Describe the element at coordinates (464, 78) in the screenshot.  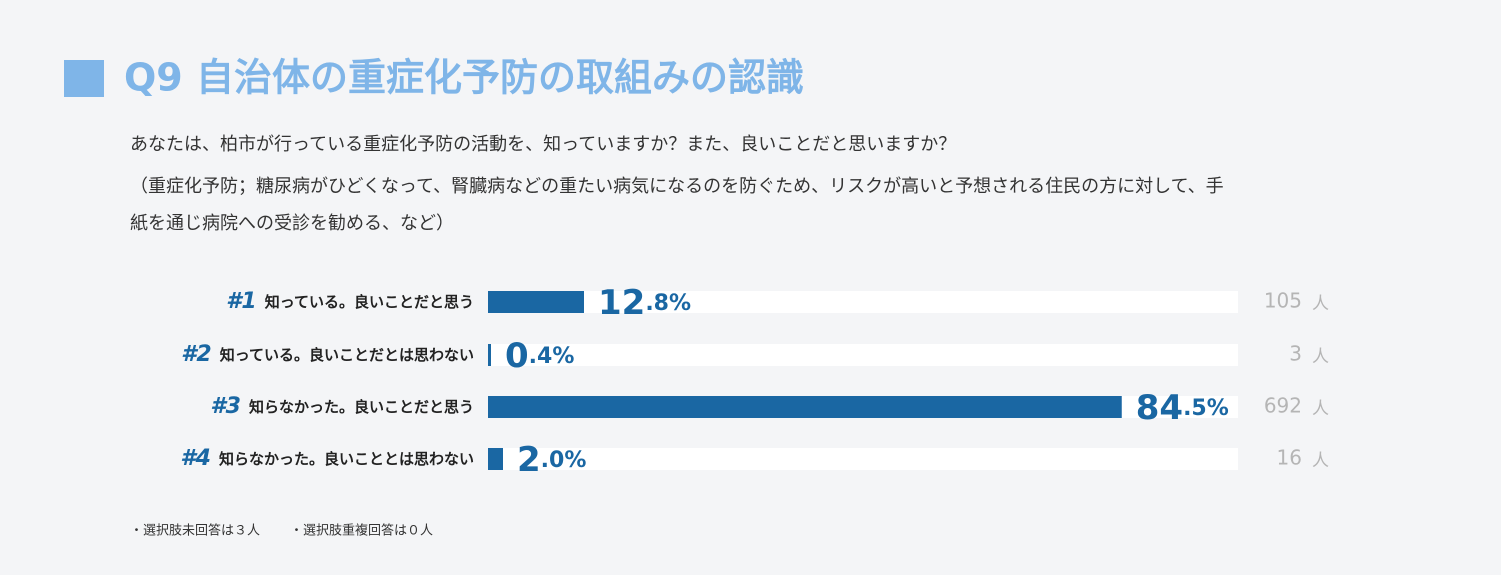
I see `title: Q9 自治体の重症化予防の取組みの認識` at that location.